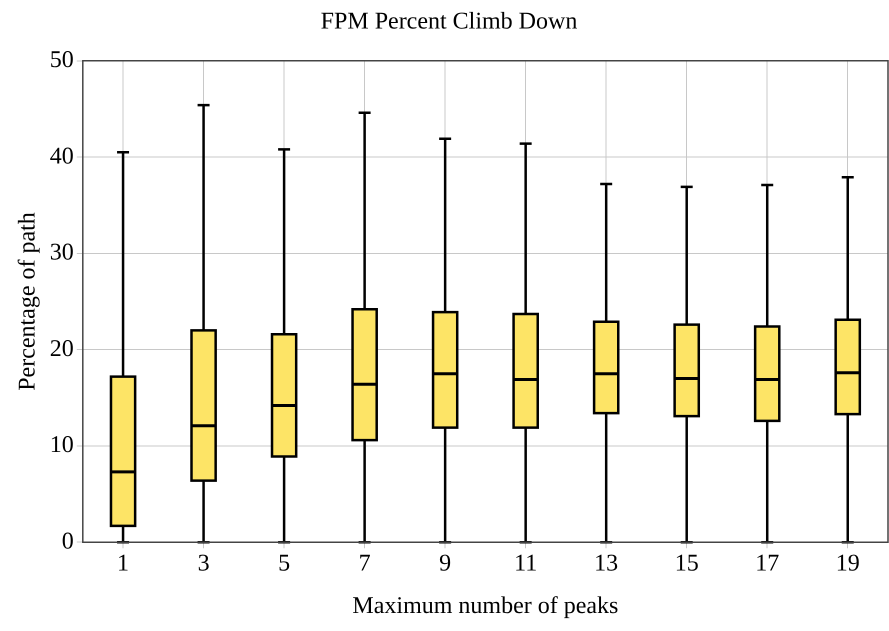 This screenshot has width=889, height=631. What do you see at coordinates (123, 563) in the screenshot?
I see `x-tick-label: 1` at bounding box center [123, 563].